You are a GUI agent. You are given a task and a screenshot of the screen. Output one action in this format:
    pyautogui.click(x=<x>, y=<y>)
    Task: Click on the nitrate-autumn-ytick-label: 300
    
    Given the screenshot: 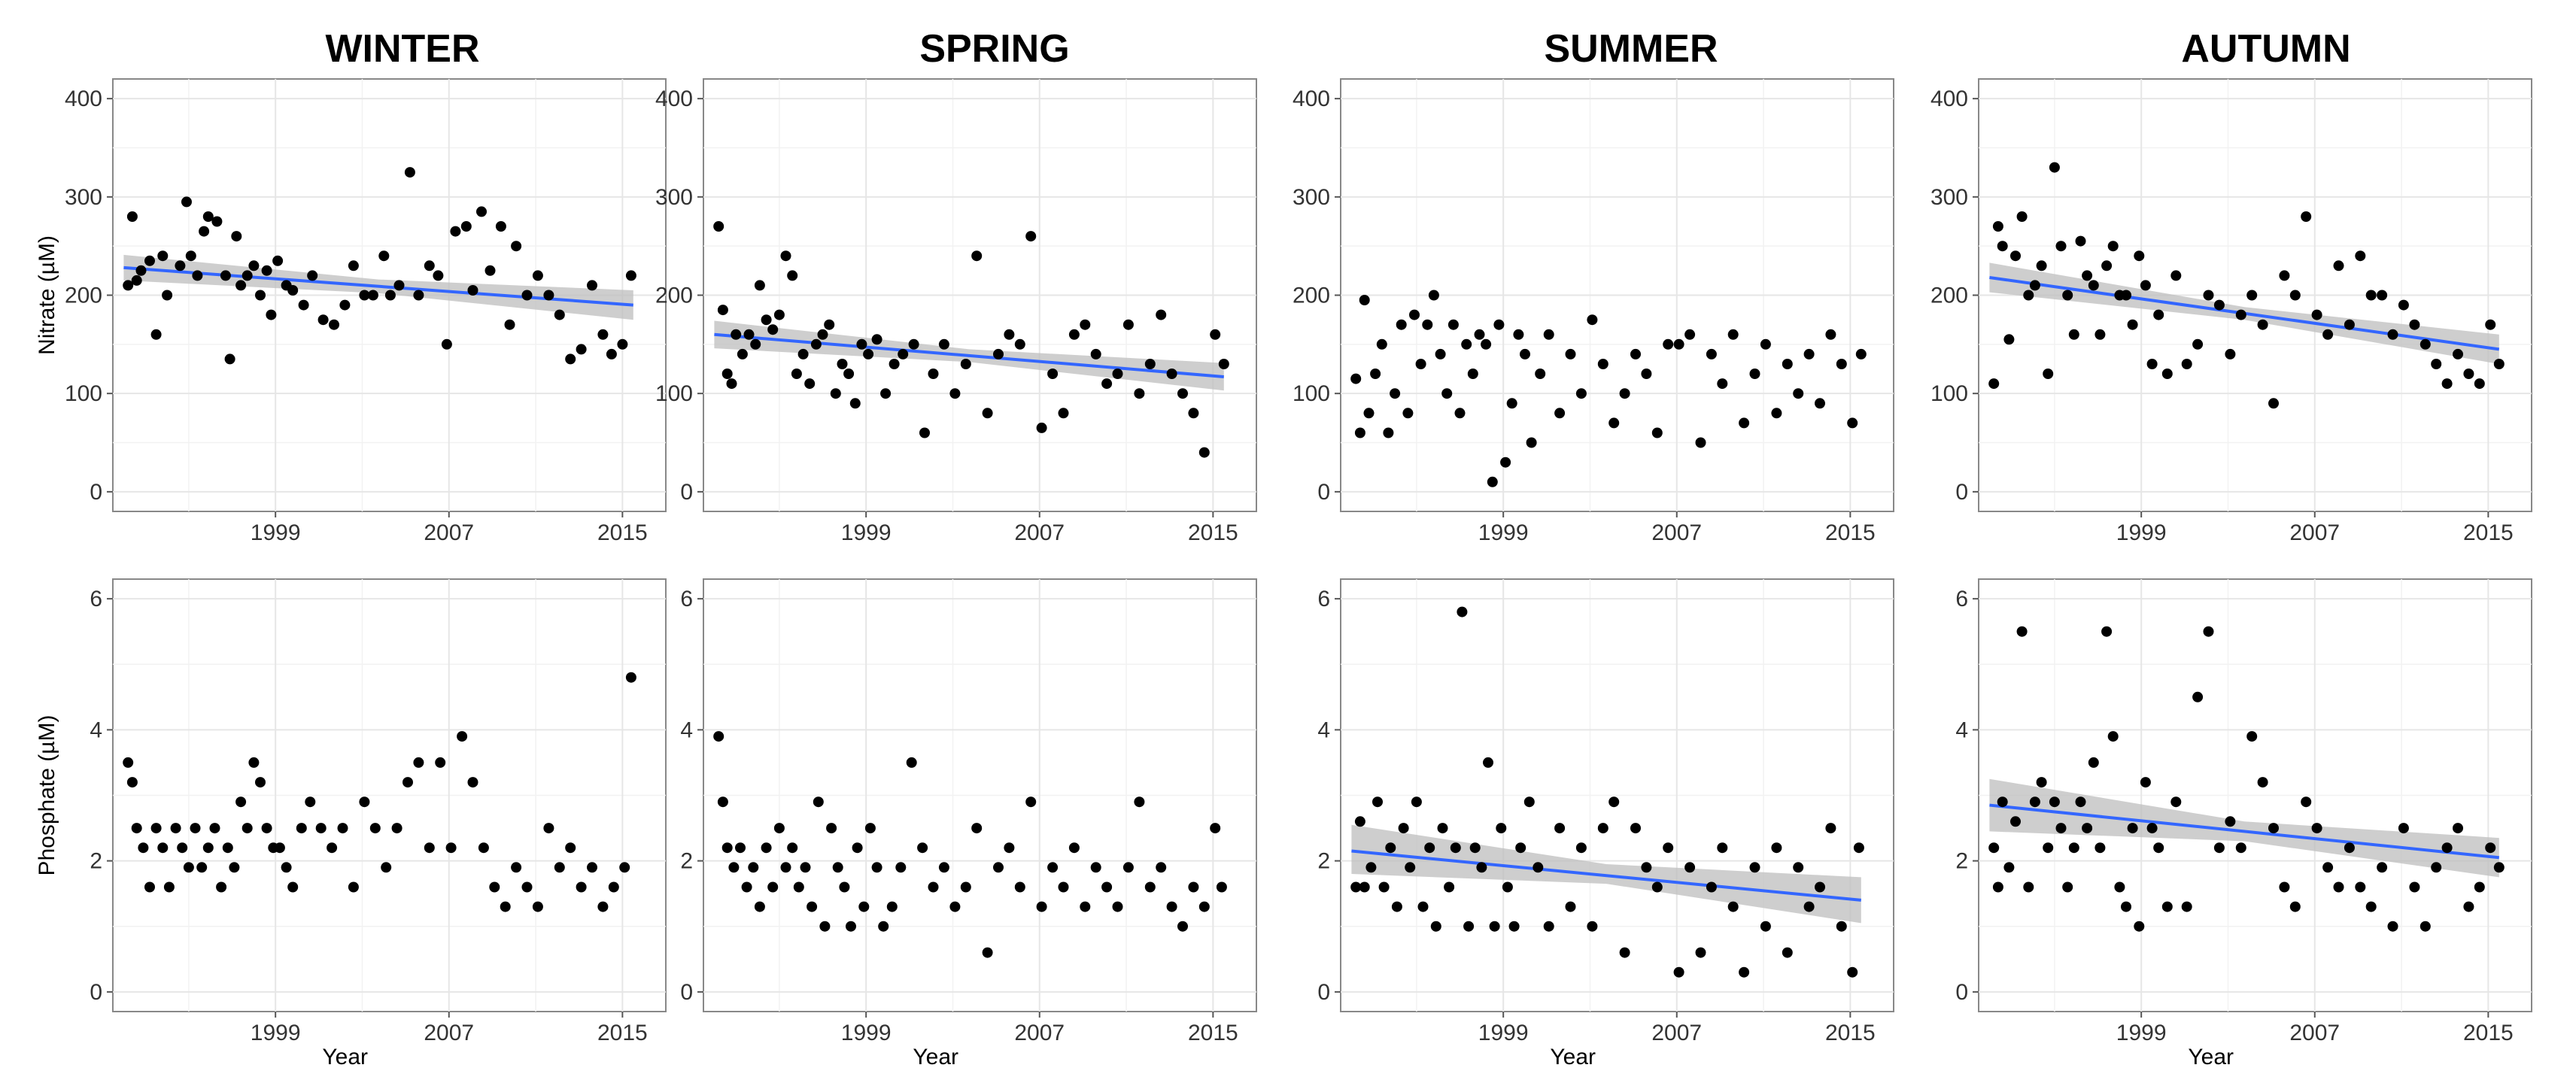 What is the action you would take?
    pyautogui.click(x=1949, y=197)
    